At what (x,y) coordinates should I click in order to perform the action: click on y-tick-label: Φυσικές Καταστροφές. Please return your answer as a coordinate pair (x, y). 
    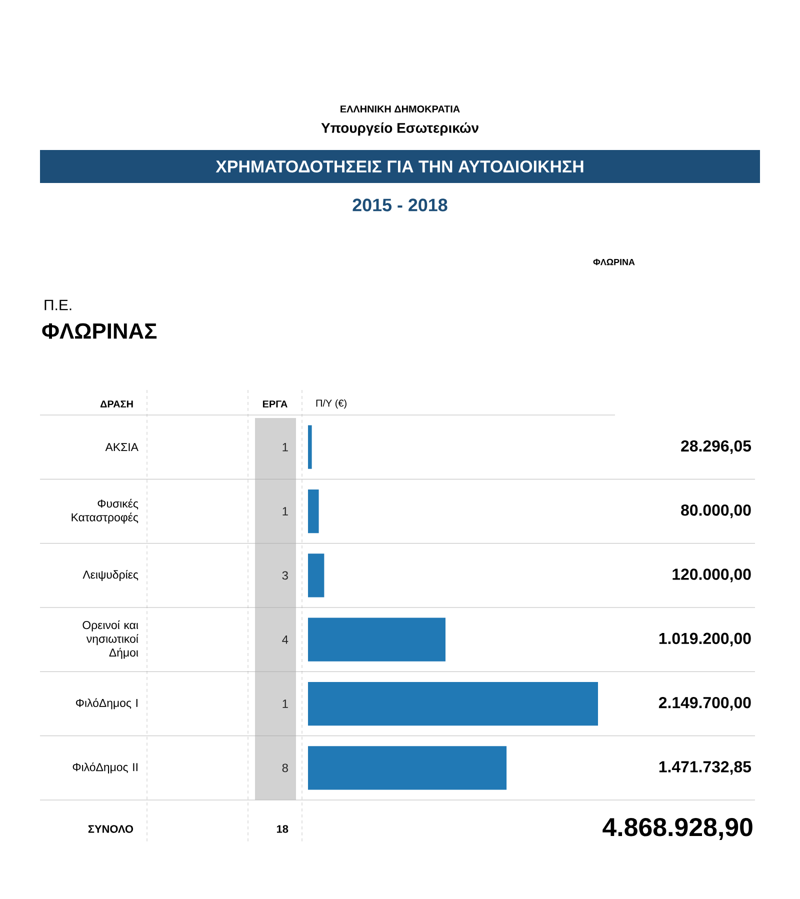
    Looking at the image, I should click on (105, 511).